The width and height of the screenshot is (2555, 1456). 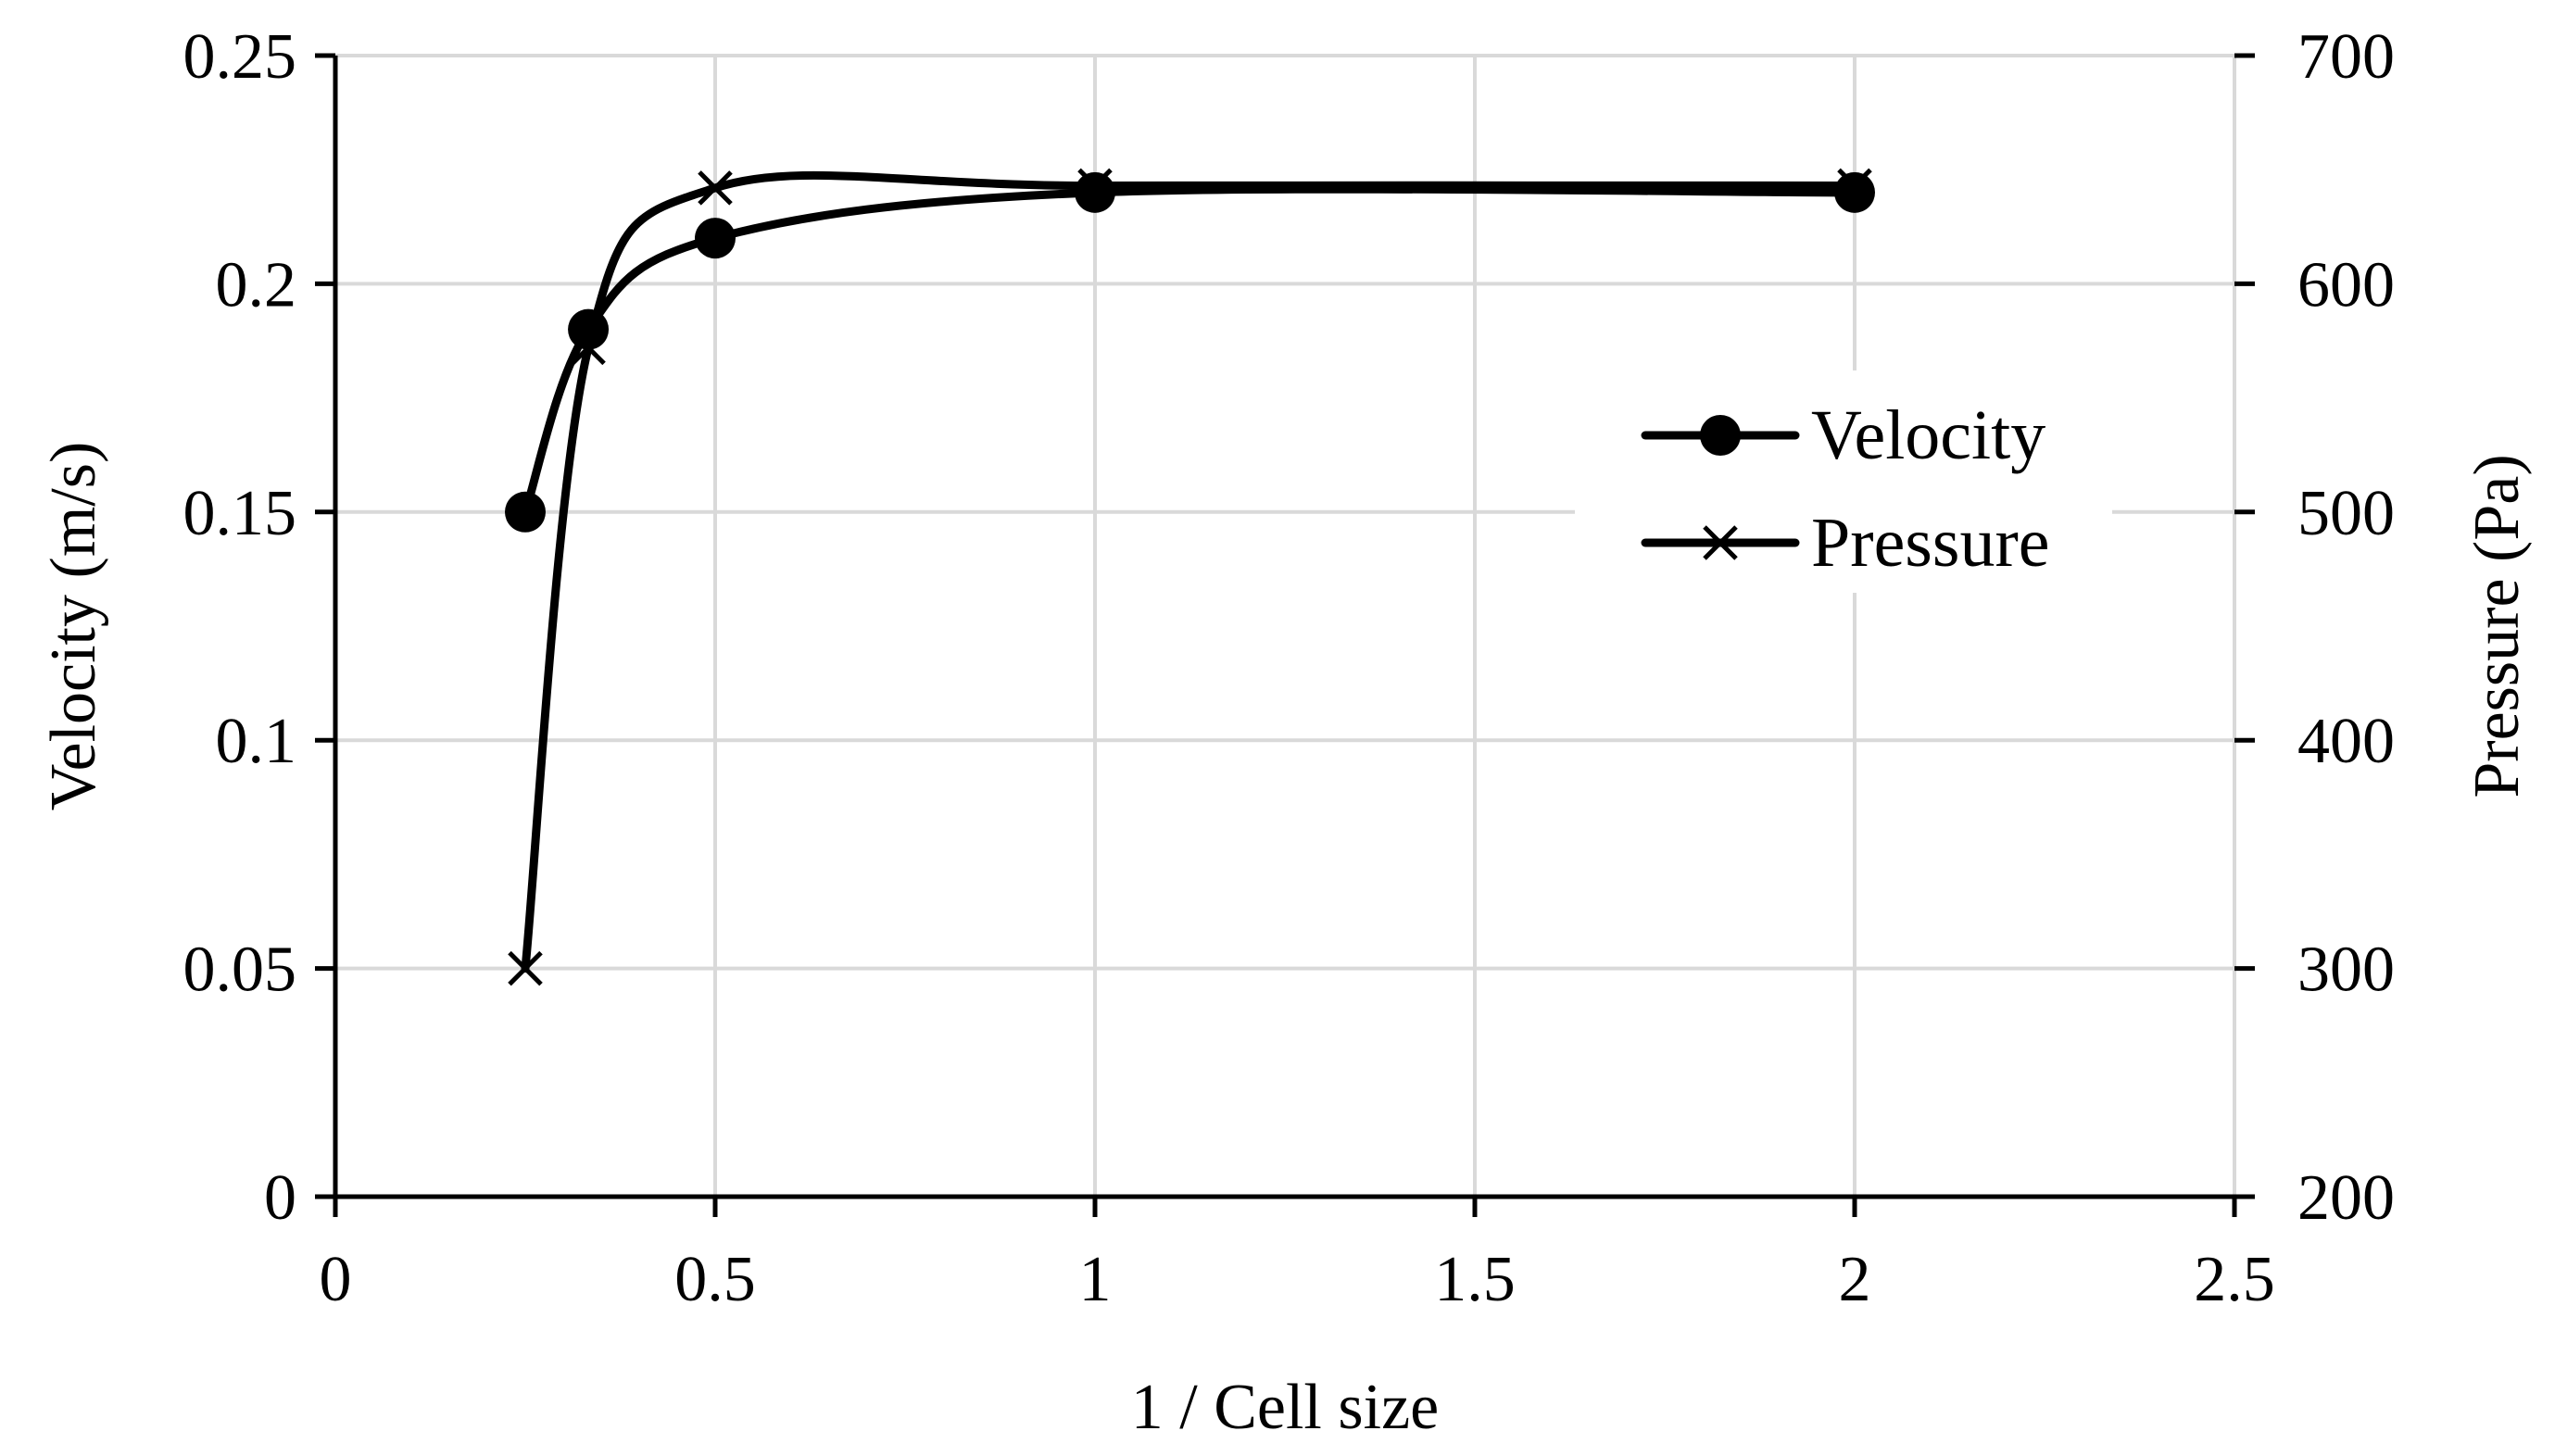 I want to click on x-tick-label: 1, so click(x=1095, y=1279).